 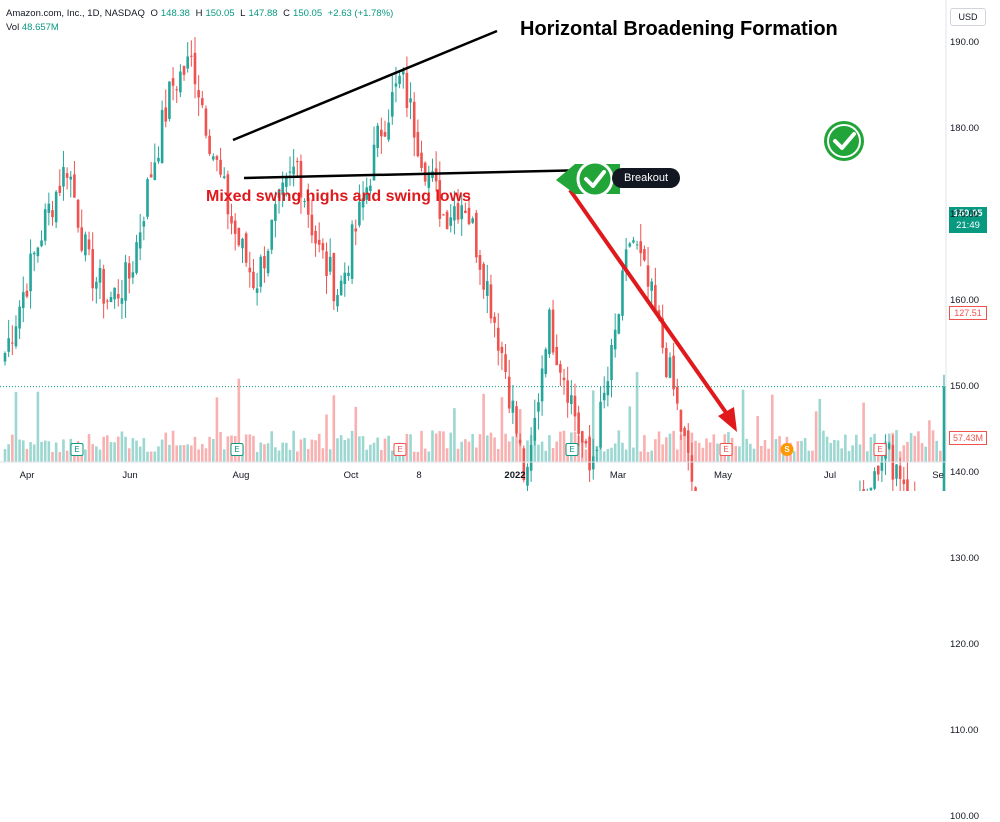 I want to click on breakout-label: Breakout, so click(x=646, y=178).